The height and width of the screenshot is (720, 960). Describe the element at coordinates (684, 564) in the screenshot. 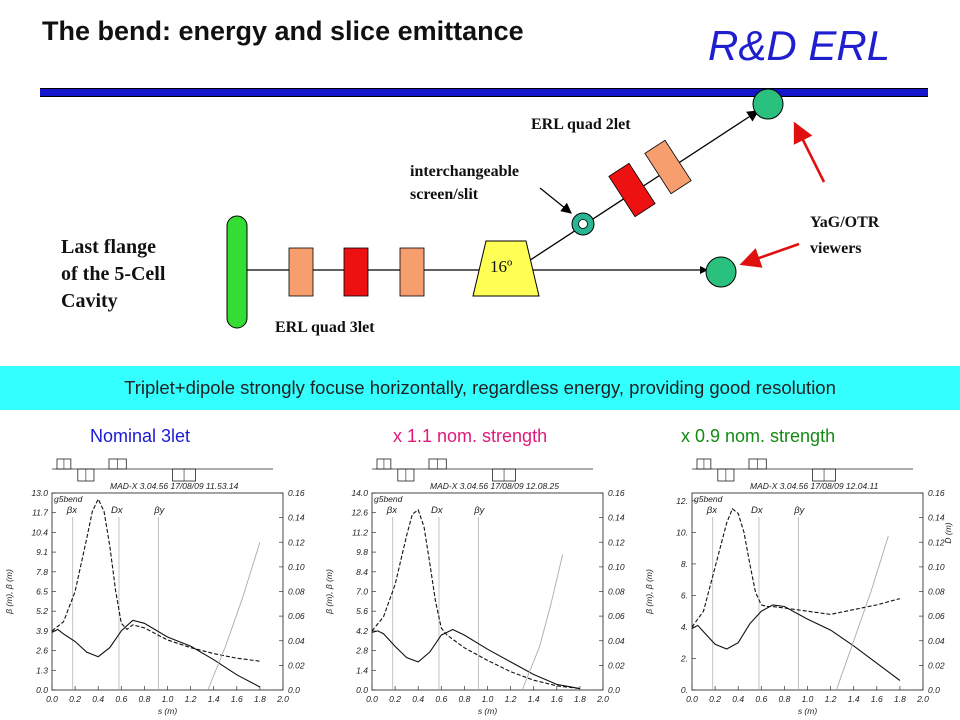

I see `y-tick-label: 8.` at that location.